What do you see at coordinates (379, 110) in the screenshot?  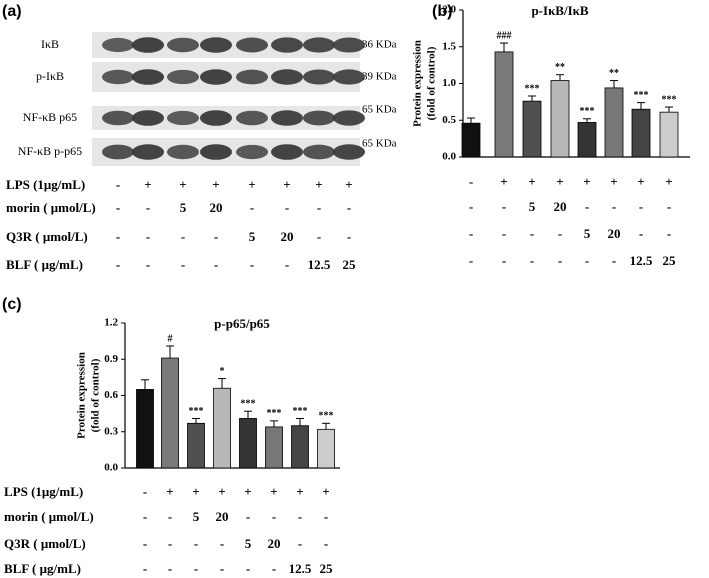 I see `blot-size-label: 65 KDa` at bounding box center [379, 110].